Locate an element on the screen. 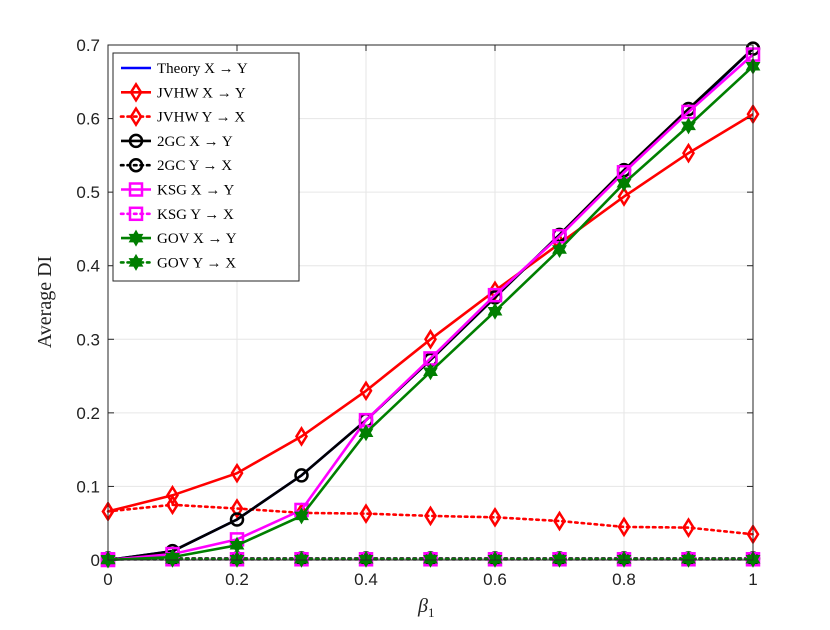 The height and width of the screenshot is (630, 830). series-line is located at coordinates (430, 519).